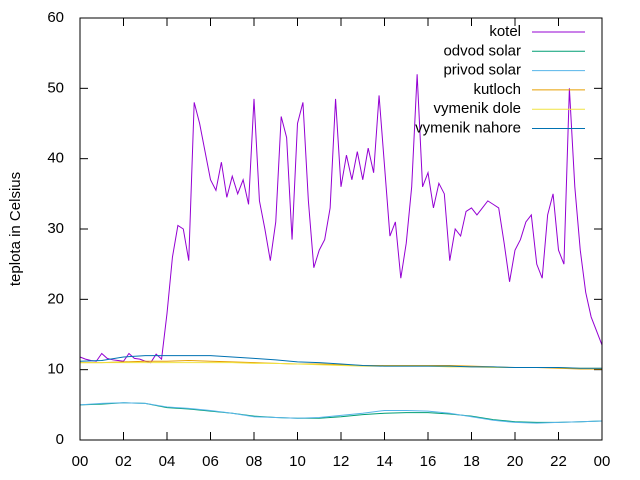 This screenshot has width=640, height=480. What do you see at coordinates (123, 461) in the screenshot?
I see `x-tick-label: 02` at bounding box center [123, 461].